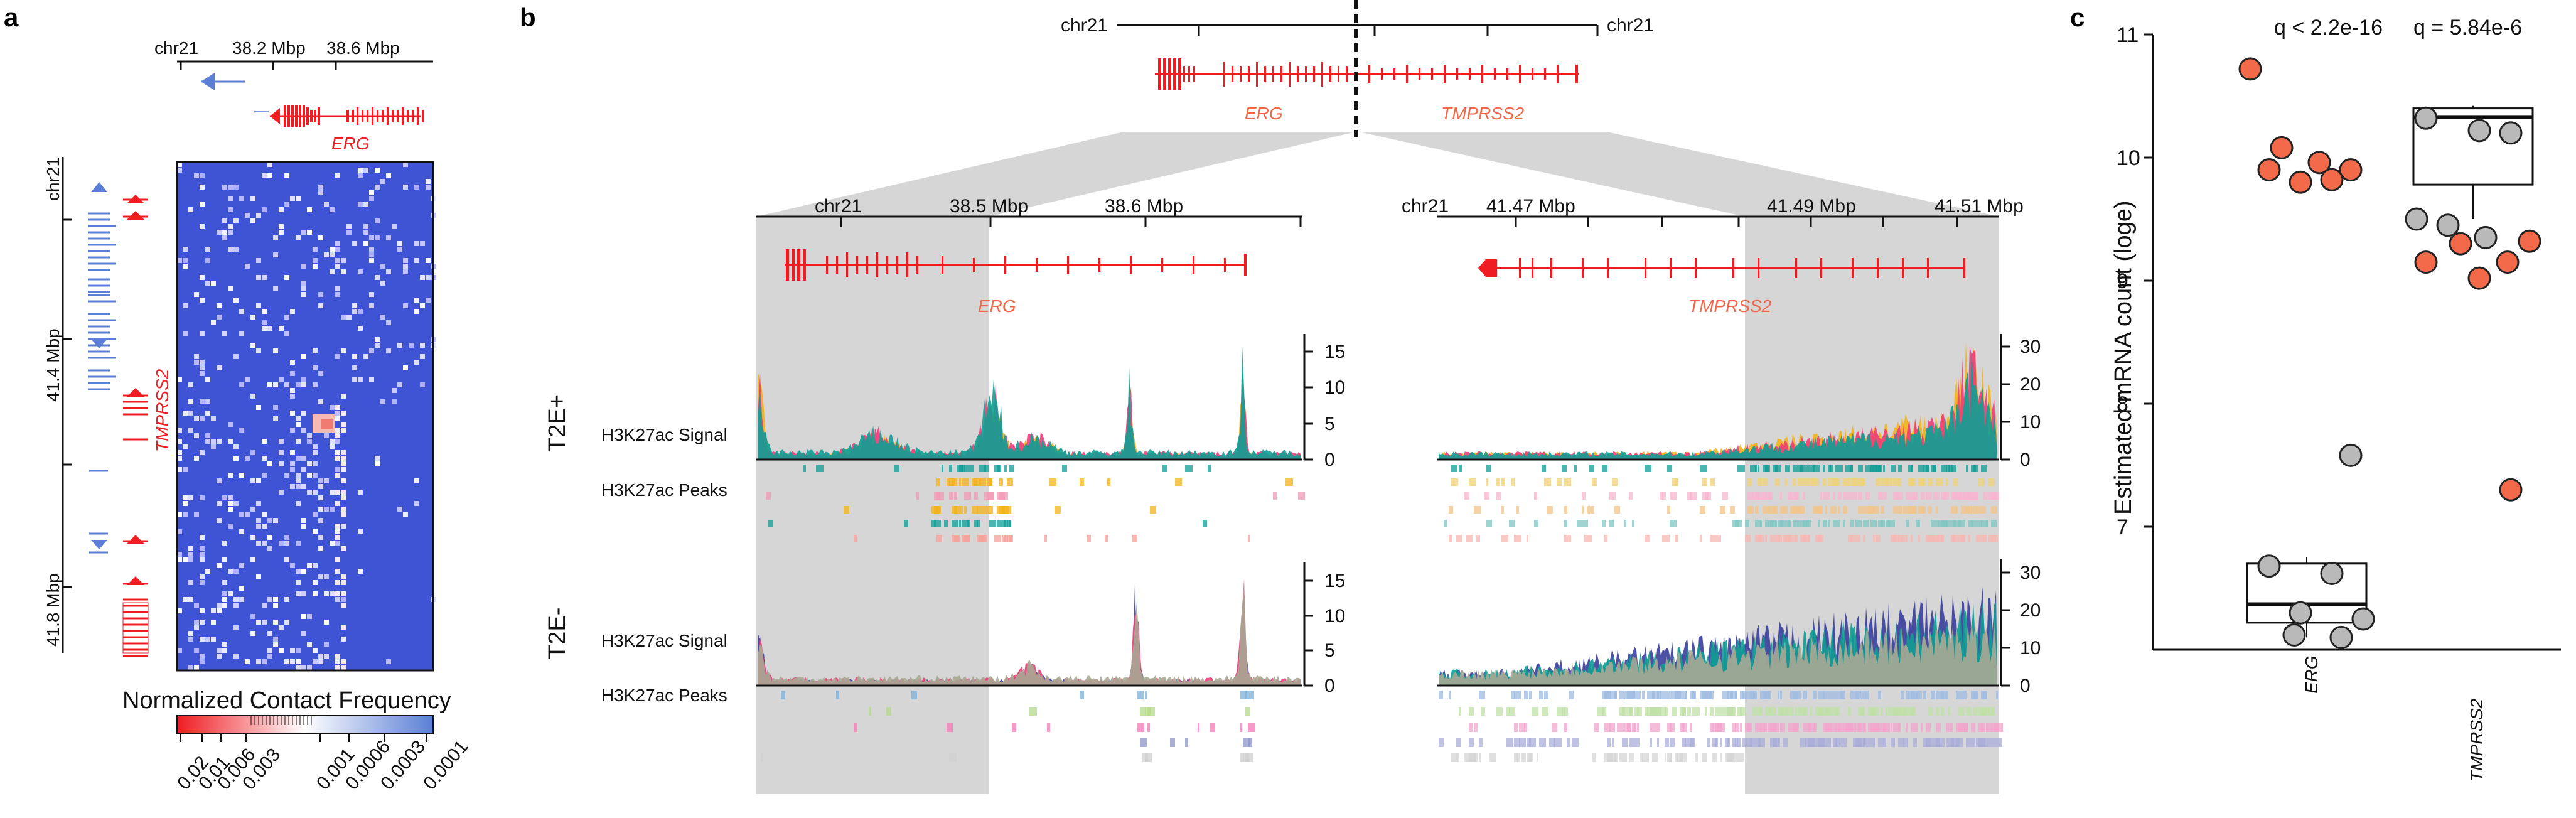 The width and height of the screenshot is (2576, 818). Describe the element at coordinates (1382, 726) in the screenshot. I see `peak-tracks-neg` at that location.